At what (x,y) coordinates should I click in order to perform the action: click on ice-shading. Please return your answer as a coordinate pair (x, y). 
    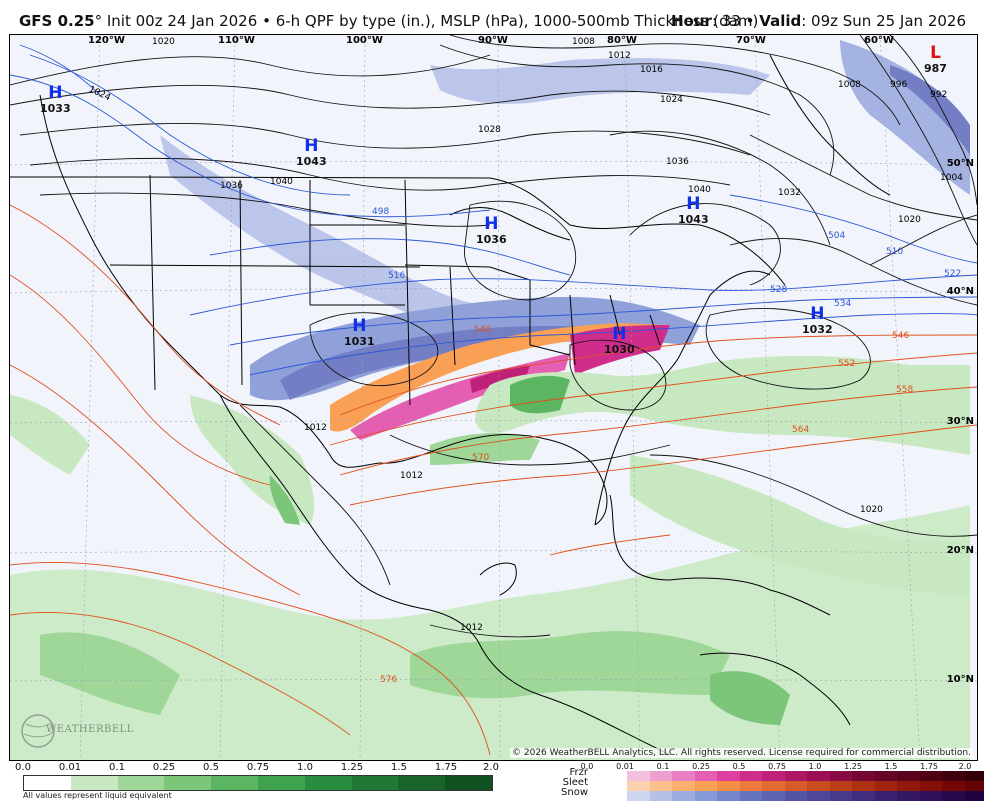
    Looking at the image, I should click on (500, 381).